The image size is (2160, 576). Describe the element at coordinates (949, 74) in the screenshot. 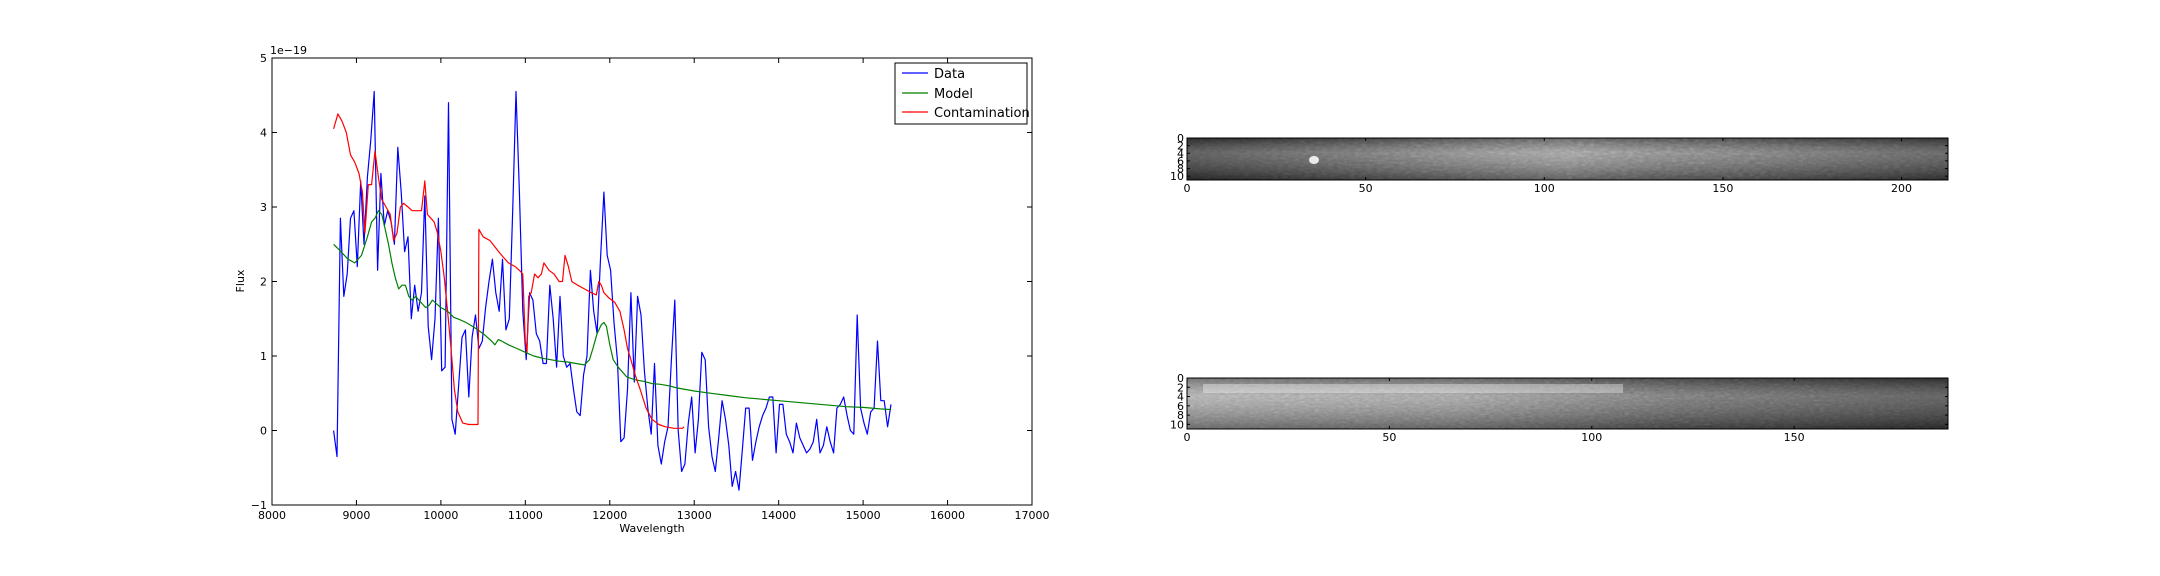

I see `legend-entry-data: Data` at that location.